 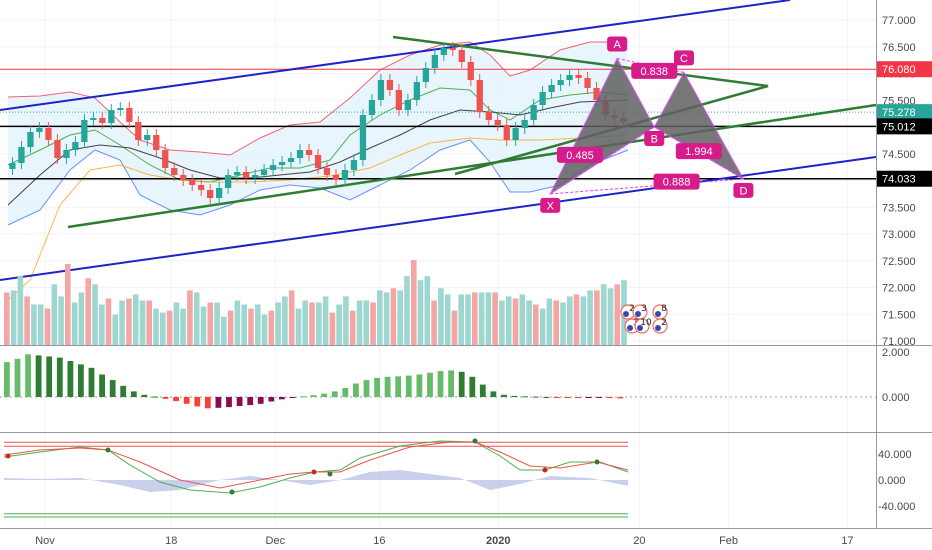 I want to click on time-axis-tick: 16, so click(x=379, y=541).